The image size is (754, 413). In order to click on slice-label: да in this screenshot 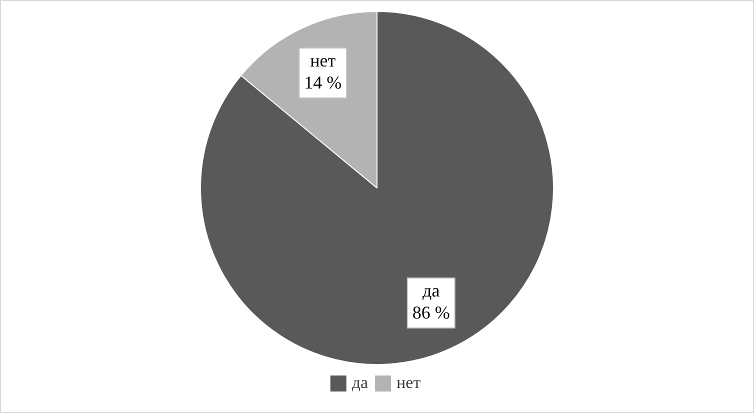, I will do `click(431, 290)`.